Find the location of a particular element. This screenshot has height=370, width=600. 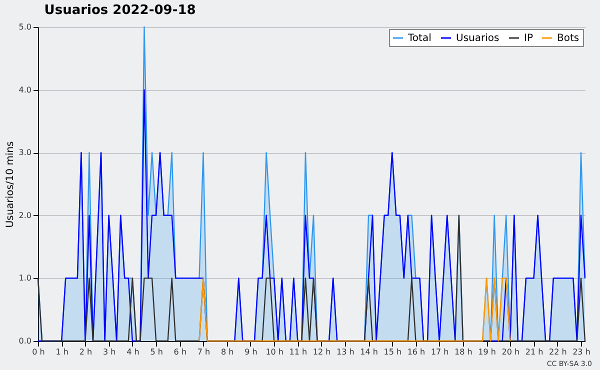

x-tick-label: 11 h is located at coordinates (298, 352).